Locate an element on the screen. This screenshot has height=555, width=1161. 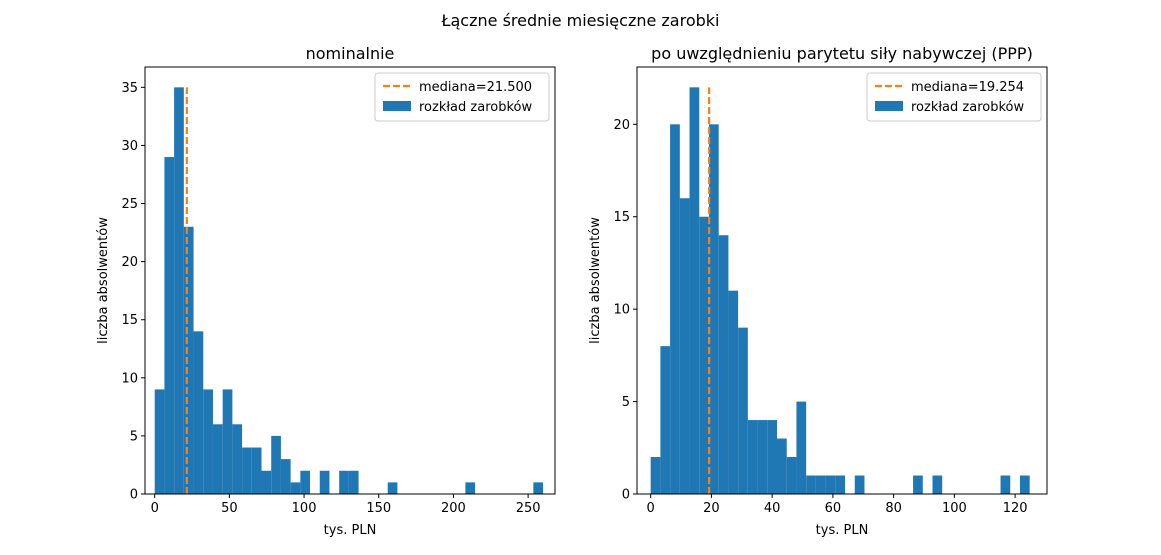
x-tick-label: 20 is located at coordinates (711, 508).